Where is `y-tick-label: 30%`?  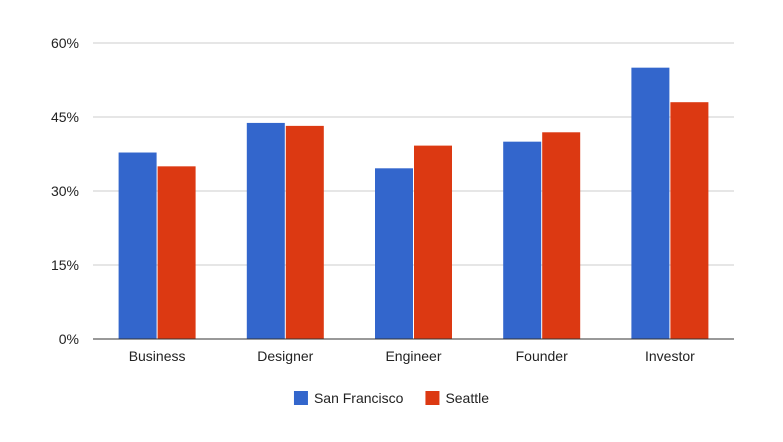 y-tick-label: 30% is located at coordinates (65, 191).